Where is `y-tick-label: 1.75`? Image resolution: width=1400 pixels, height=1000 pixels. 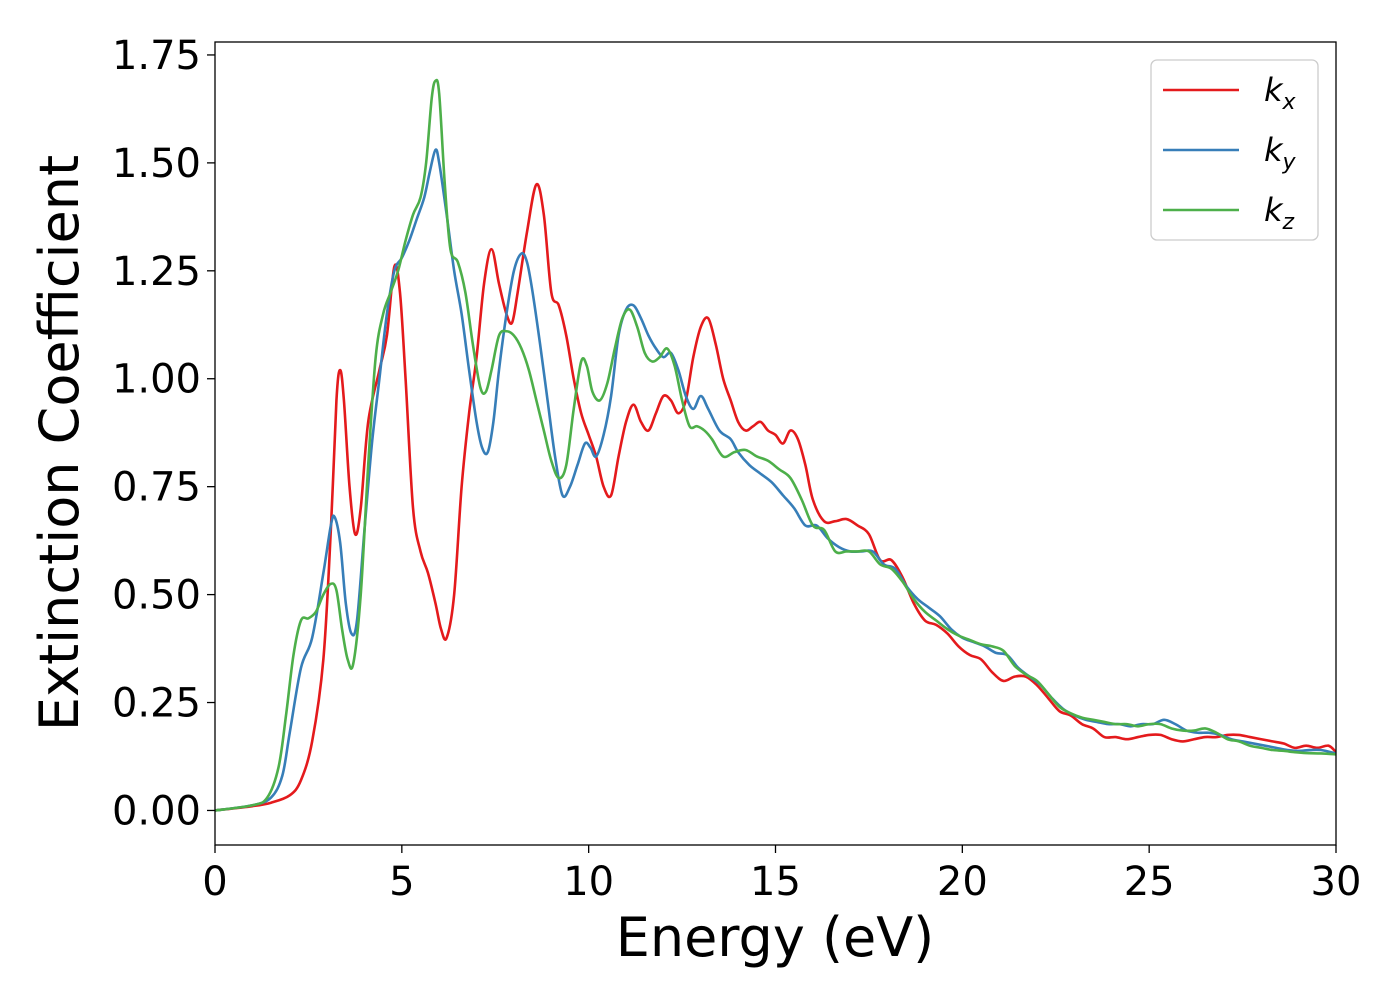
y-tick-label: 1.75 is located at coordinates (156, 56).